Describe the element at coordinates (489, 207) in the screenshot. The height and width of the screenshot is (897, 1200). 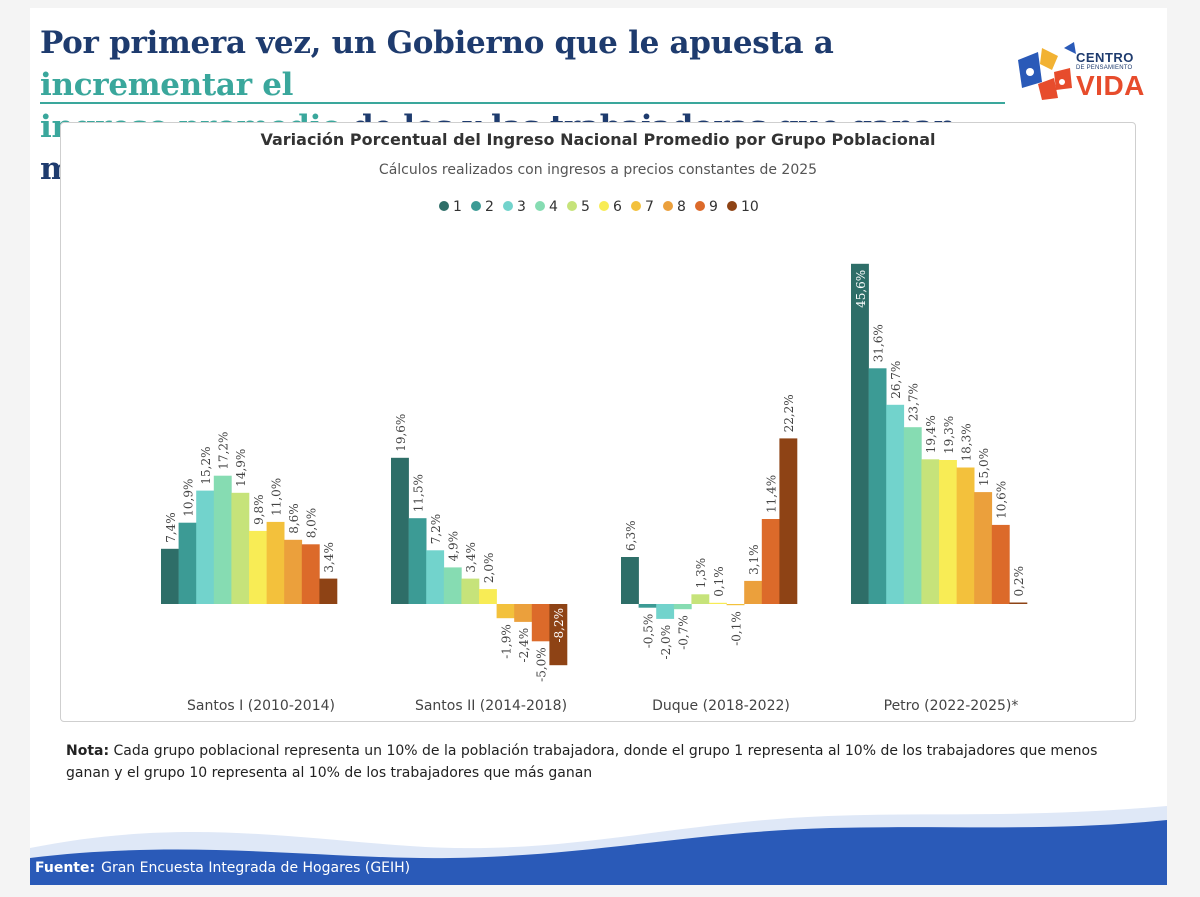
I see `legend-label-2: 2` at that location.